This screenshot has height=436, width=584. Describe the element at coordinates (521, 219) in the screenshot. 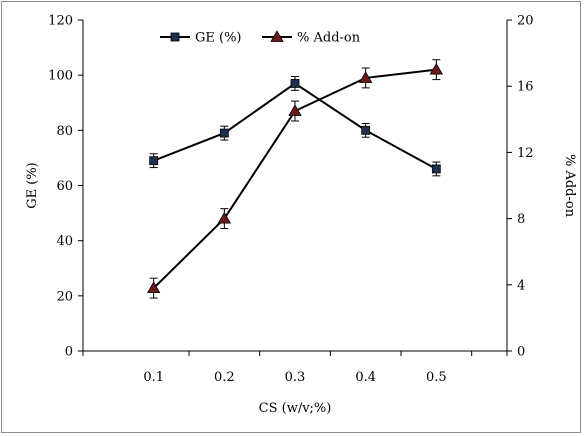

I see `y-right-tick-label: 8` at that location.